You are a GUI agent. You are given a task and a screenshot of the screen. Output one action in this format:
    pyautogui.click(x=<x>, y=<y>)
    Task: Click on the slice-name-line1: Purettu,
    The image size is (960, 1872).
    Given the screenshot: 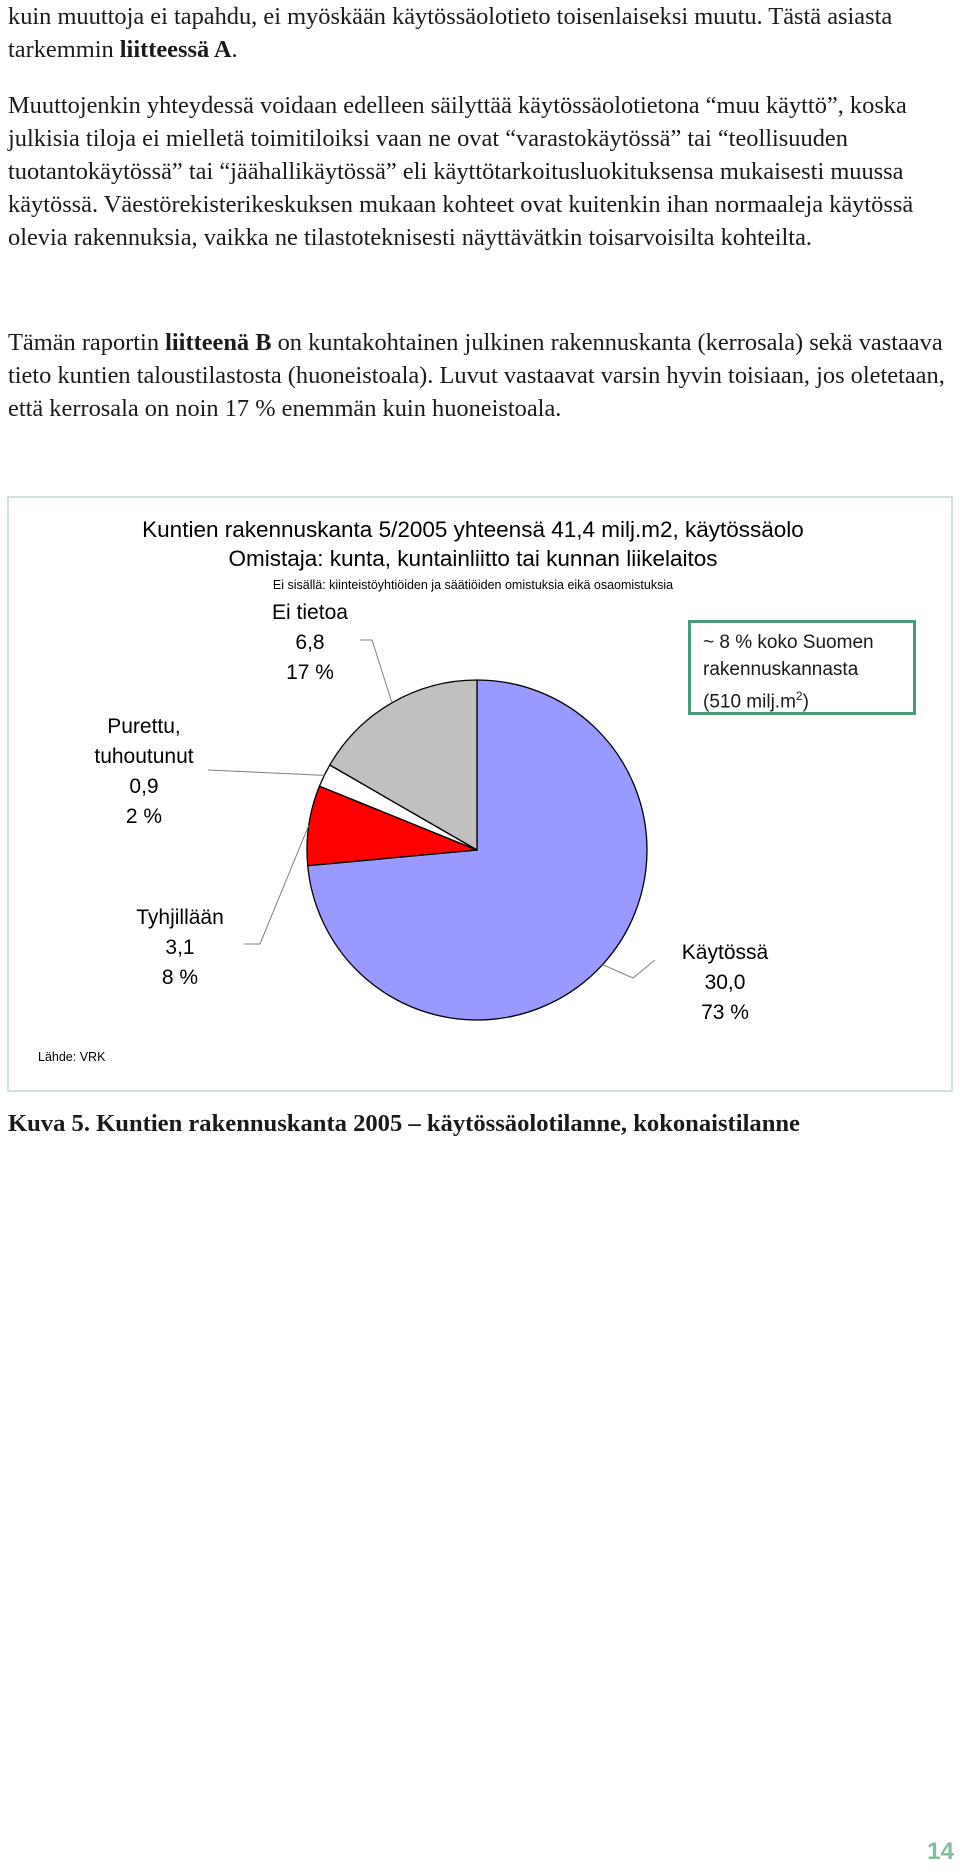 What is the action you would take?
    pyautogui.click(x=144, y=726)
    